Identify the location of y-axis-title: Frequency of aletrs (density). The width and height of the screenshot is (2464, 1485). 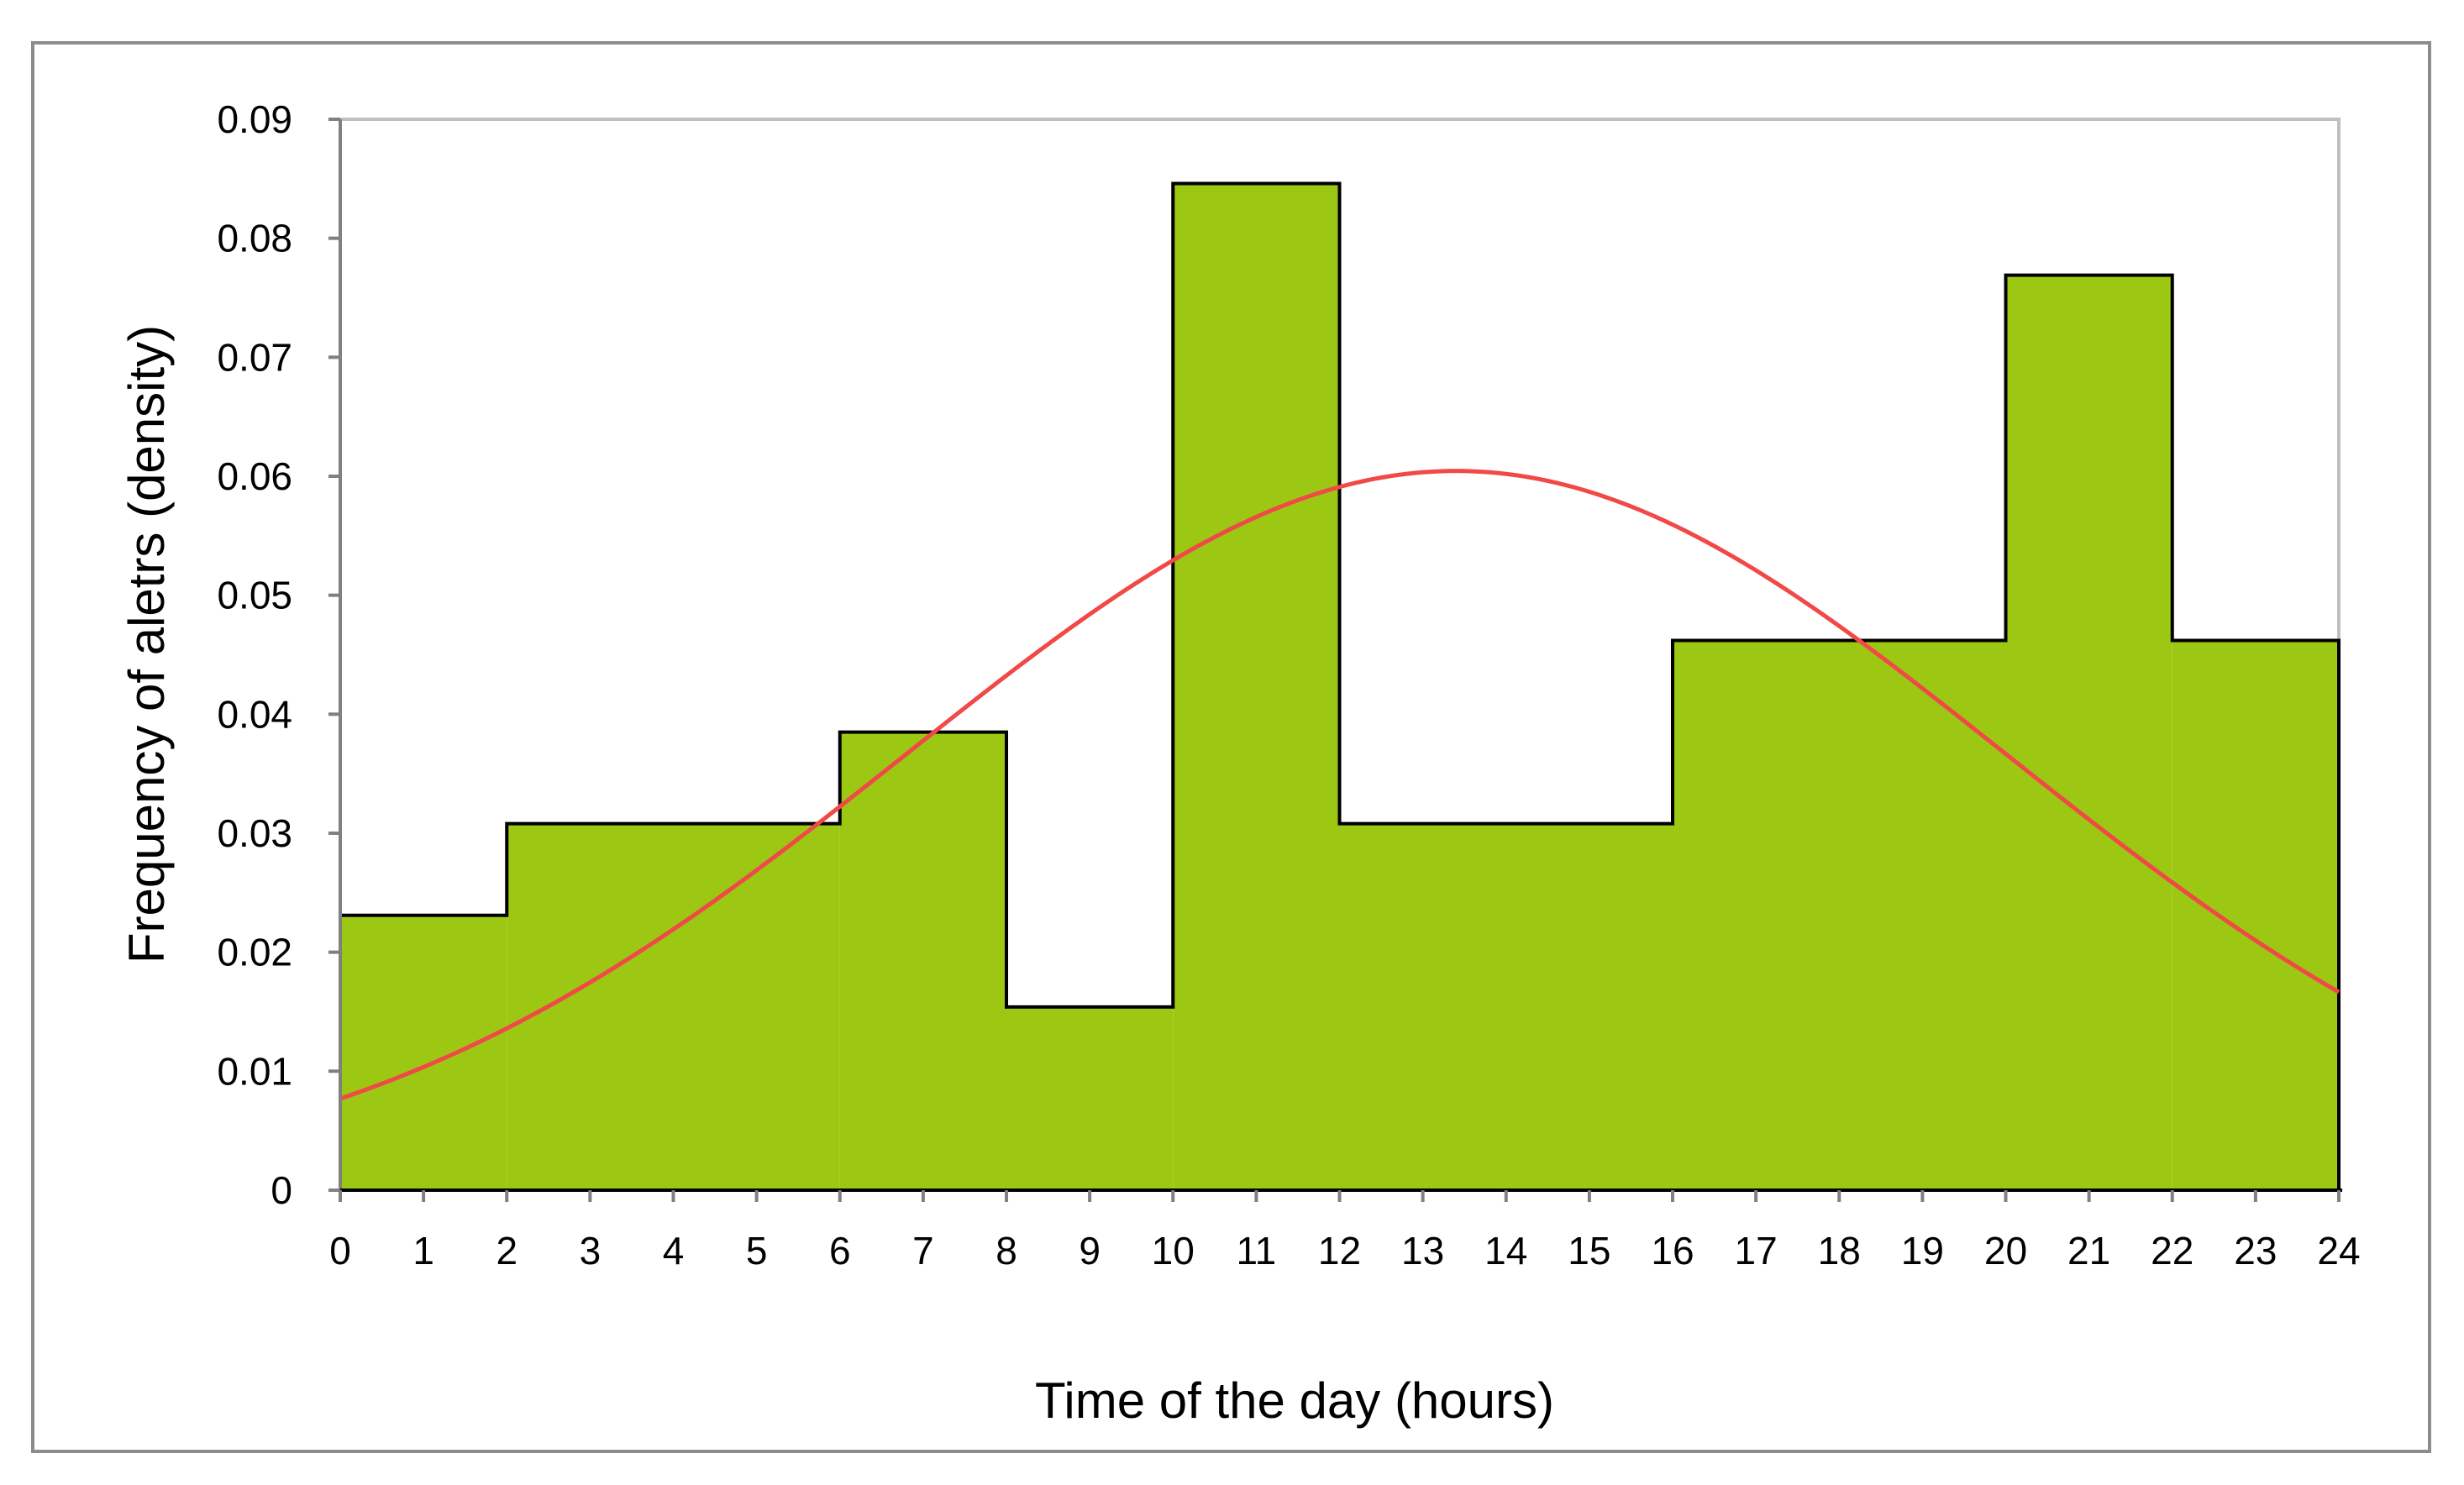
(146, 644).